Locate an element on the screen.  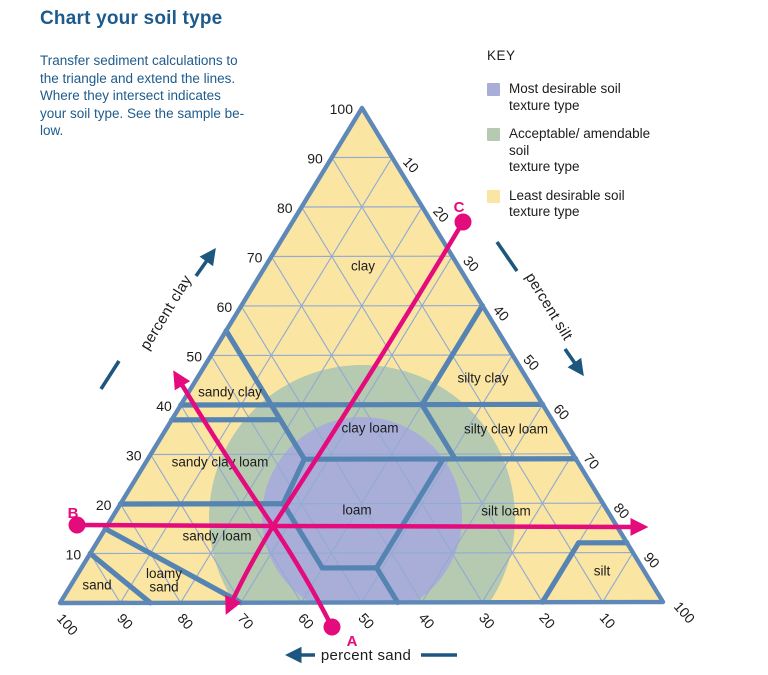
key-label: Least desirable soil texture type is located at coordinates (567, 204).